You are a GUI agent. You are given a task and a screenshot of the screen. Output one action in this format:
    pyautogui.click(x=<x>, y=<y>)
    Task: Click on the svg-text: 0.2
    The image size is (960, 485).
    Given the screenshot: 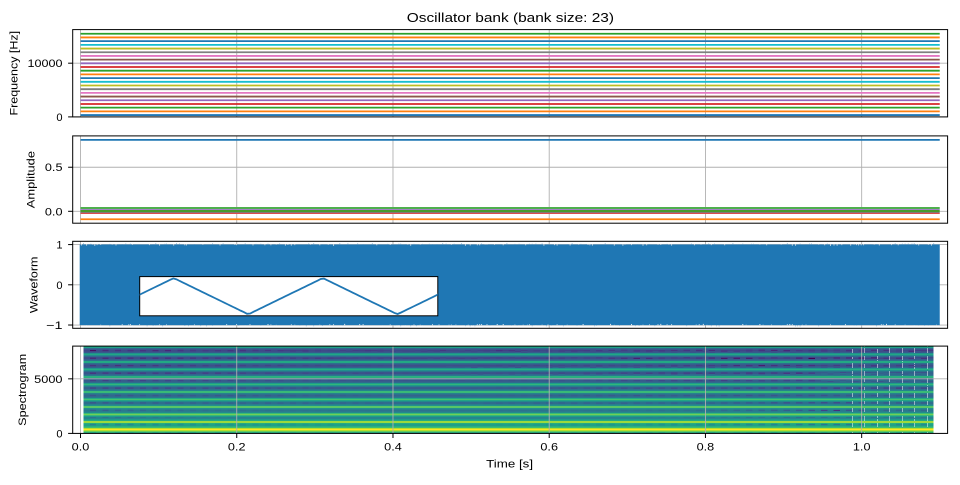 What is the action you would take?
    pyautogui.click(x=237, y=447)
    